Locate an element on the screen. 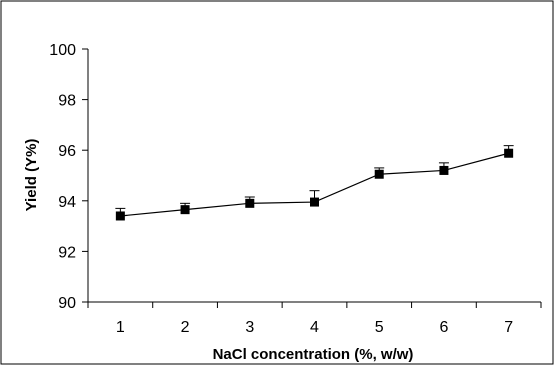 Image resolution: width=555 pixels, height=365 pixels. y-tick-label: 98 is located at coordinates (67, 101).